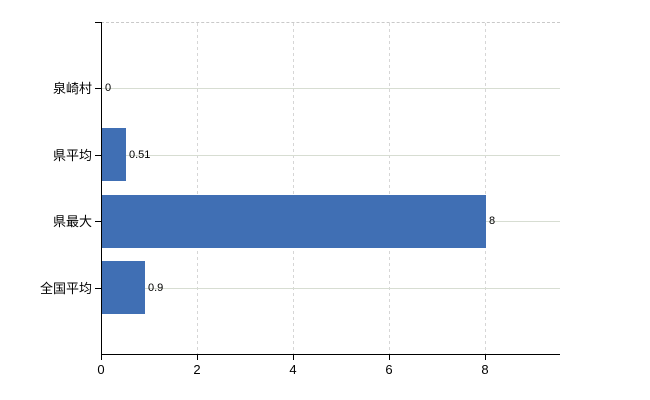 This screenshot has height=400, width=650. What do you see at coordinates (156, 288) in the screenshot?
I see `value-label: 0.9` at bounding box center [156, 288].